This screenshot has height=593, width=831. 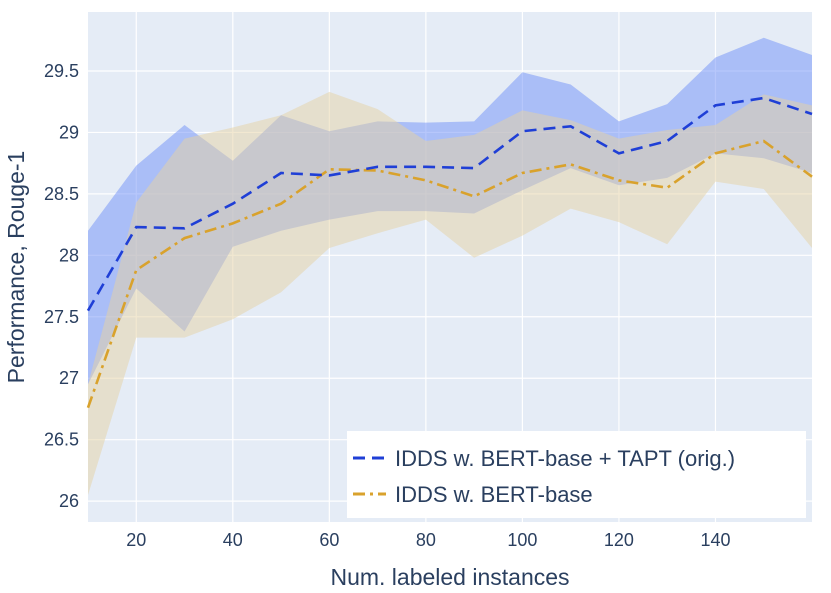 What do you see at coordinates (233, 540) in the screenshot?
I see `x-tick-label: 40` at bounding box center [233, 540].